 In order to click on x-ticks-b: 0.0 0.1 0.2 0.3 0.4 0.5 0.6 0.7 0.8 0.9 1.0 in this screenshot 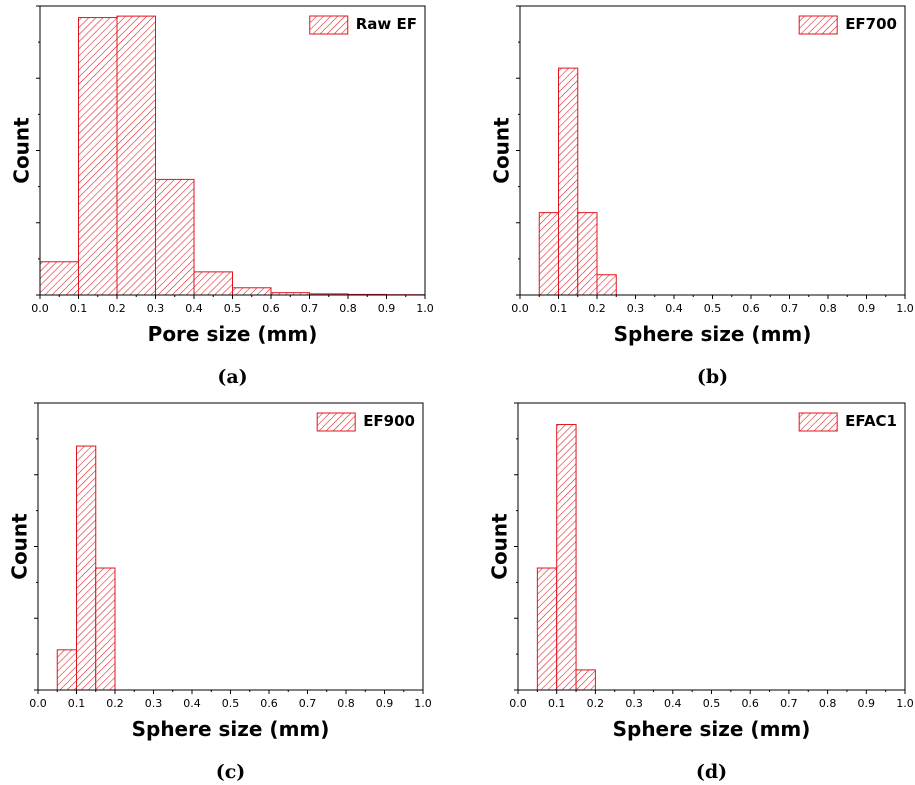, I will do `click(712, 305)`.